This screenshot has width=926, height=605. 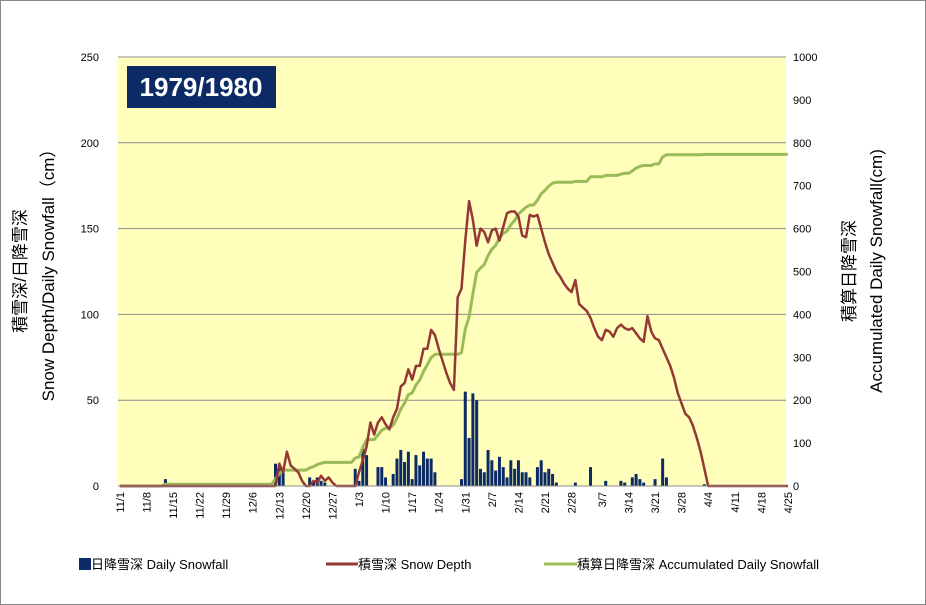 What do you see at coordinates (802, 273) in the screenshot?
I see `y-right-tick-500: 500` at bounding box center [802, 273].